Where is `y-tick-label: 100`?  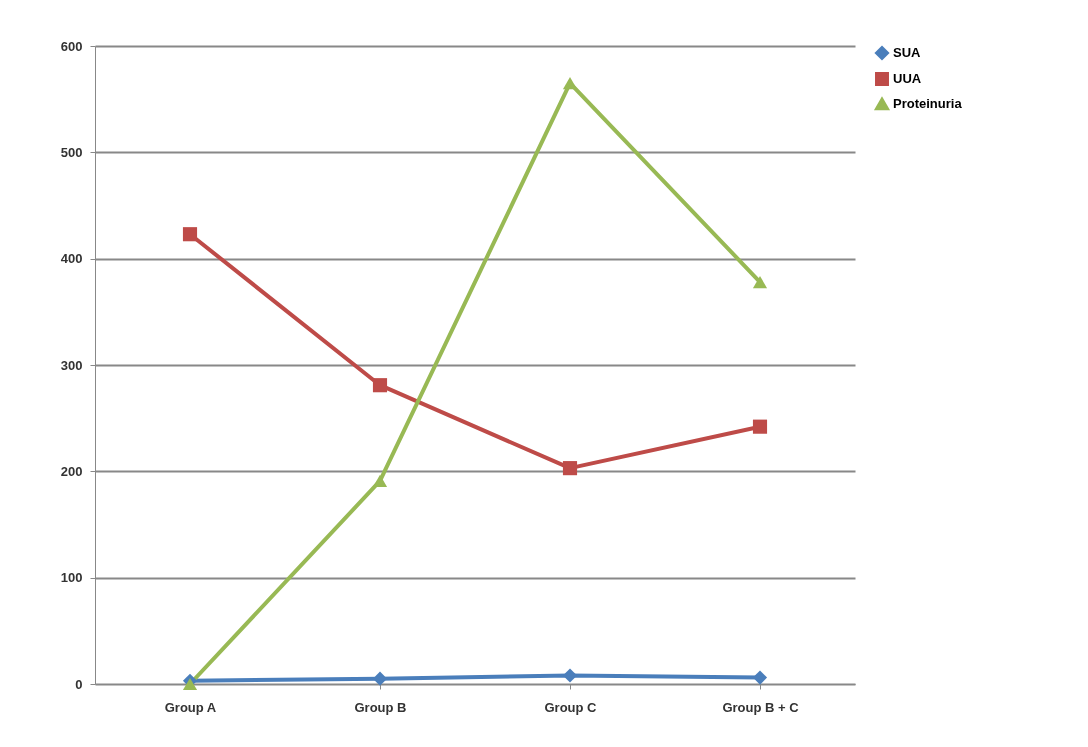
y-tick-label: 100 is located at coordinates (71, 578).